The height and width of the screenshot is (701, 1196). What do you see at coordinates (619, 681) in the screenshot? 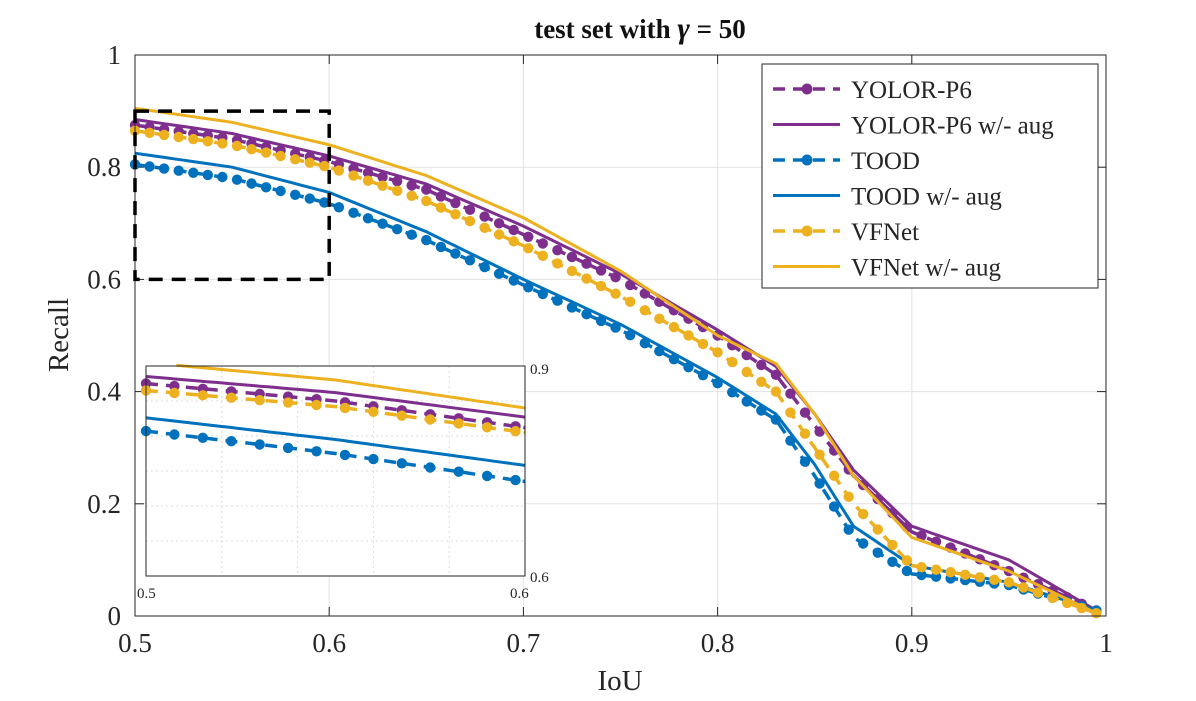
I see `x-axis-label: IoU` at bounding box center [619, 681].